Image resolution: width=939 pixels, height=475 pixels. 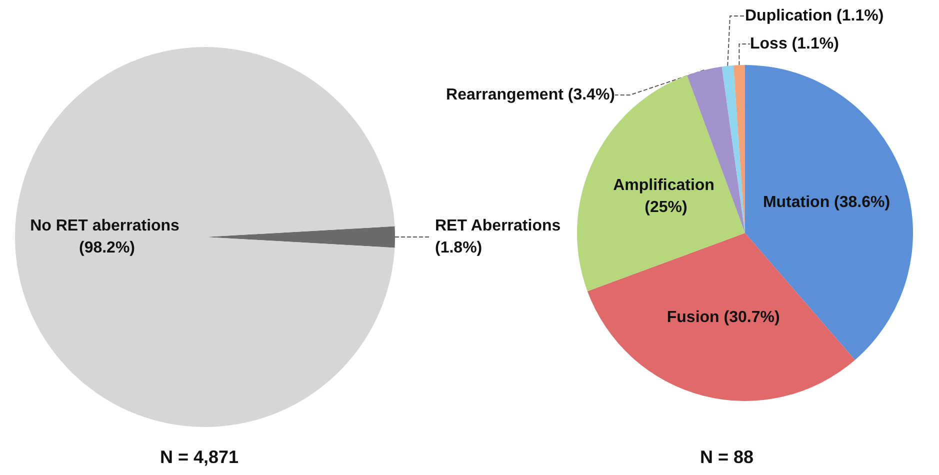 What do you see at coordinates (794, 44) in the screenshot?
I see `slice-label: Loss (1.1%)` at bounding box center [794, 44].